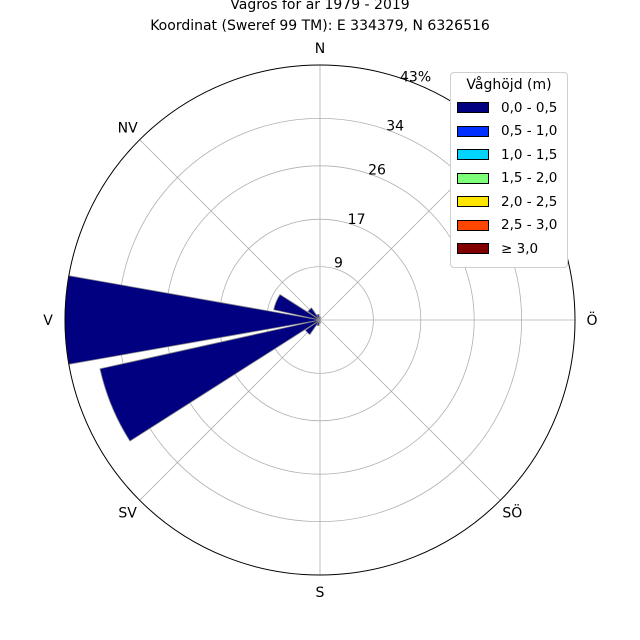 The image size is (640, 640). I want to click on legend-item: 0,5 - 1,0, so click(509, 132).